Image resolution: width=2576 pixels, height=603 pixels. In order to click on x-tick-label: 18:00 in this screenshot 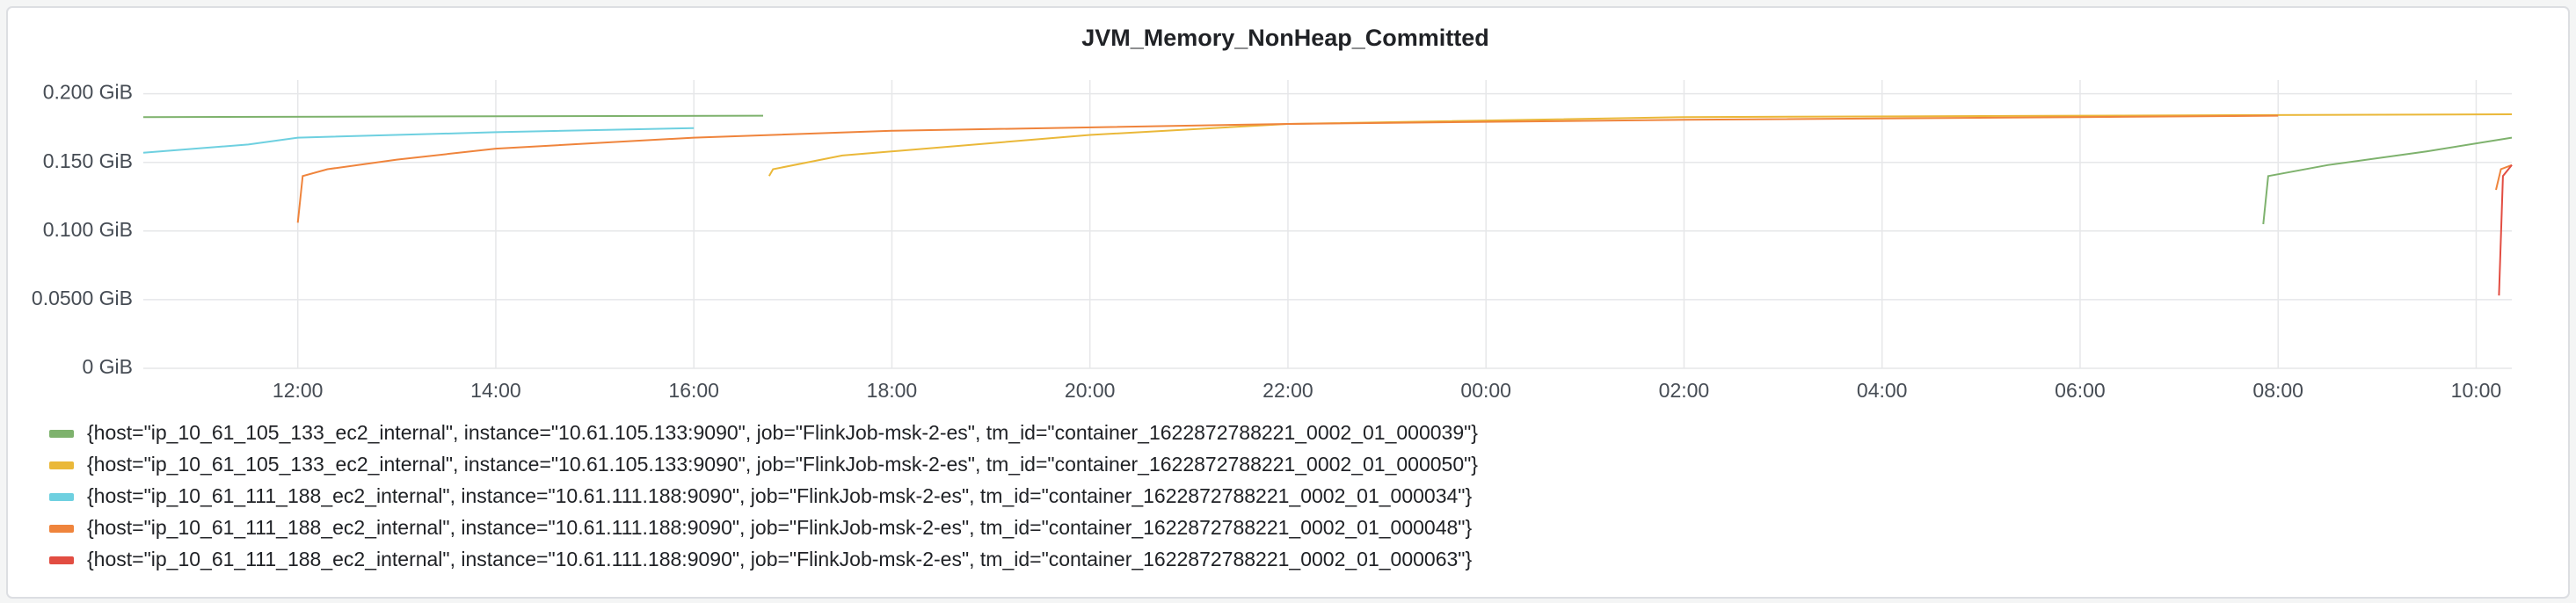, I will do `click(892, 390)`.